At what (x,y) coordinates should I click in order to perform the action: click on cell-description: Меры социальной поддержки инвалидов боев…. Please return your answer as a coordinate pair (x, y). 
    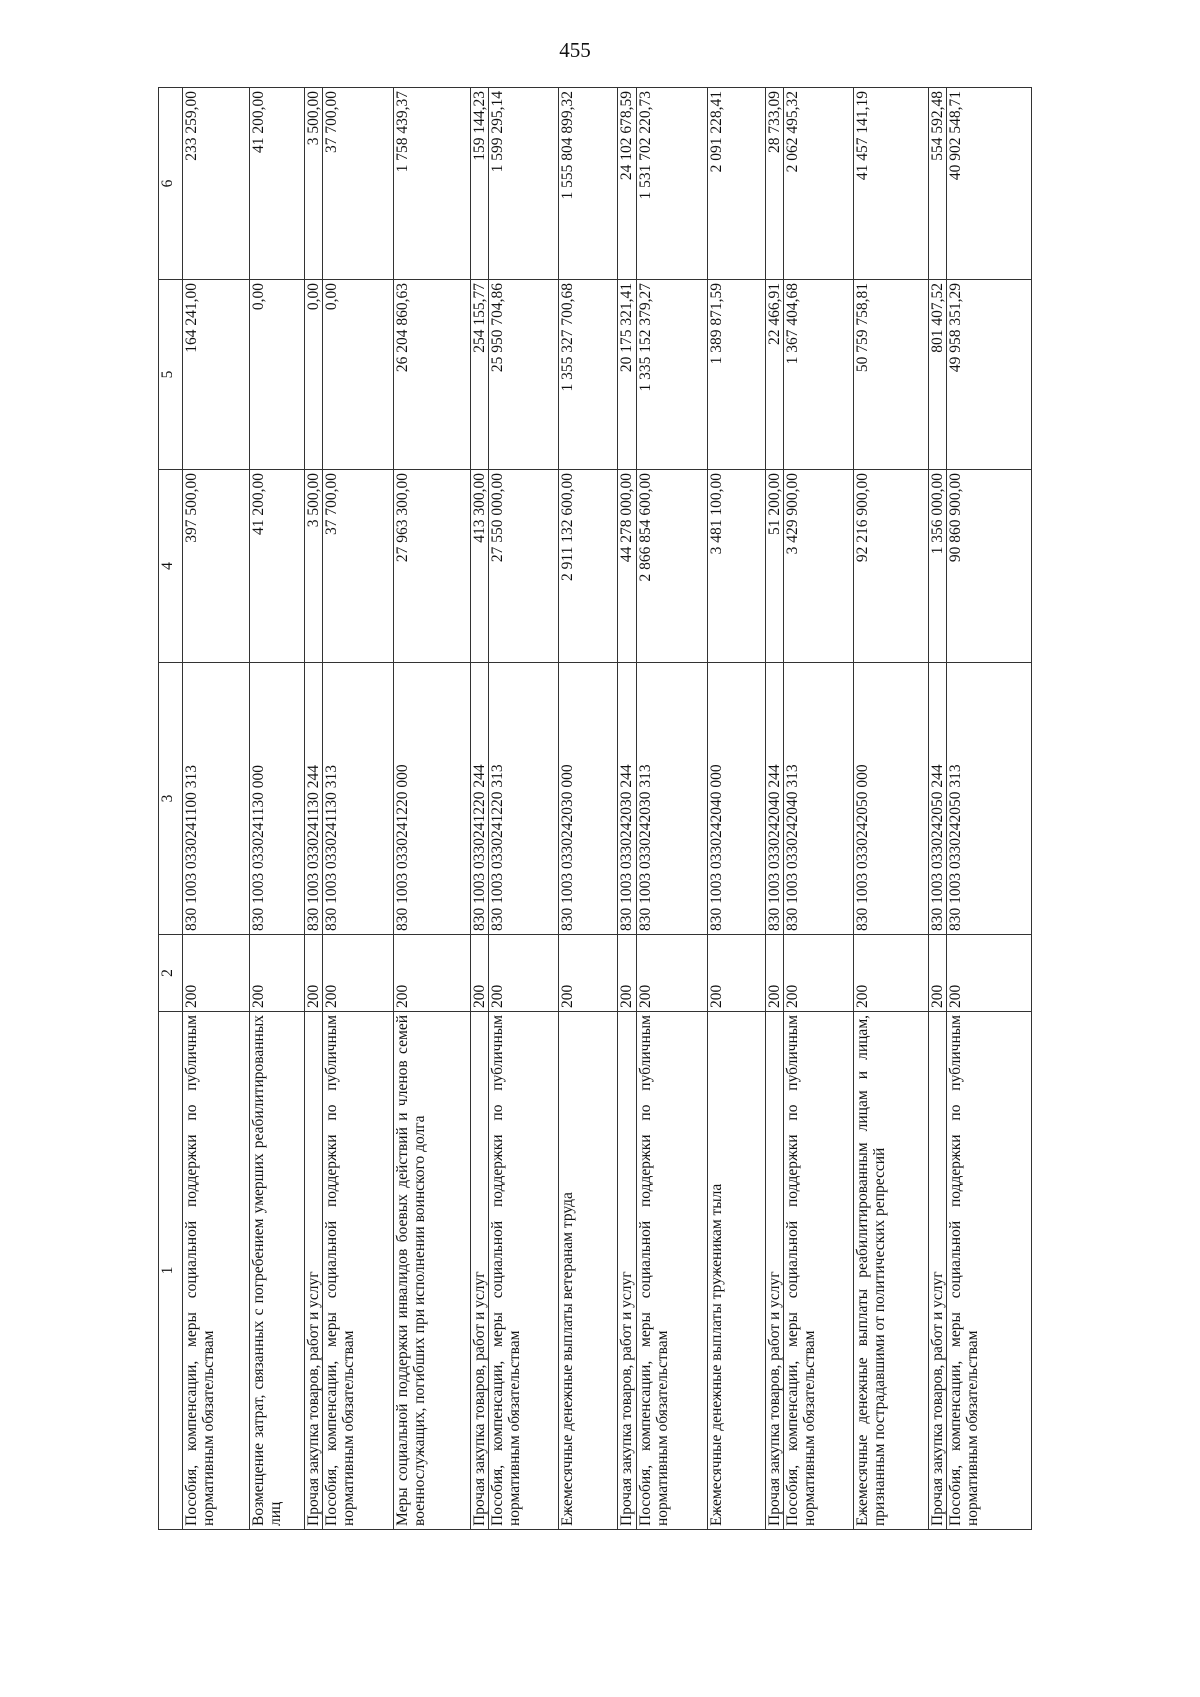
    Looking at the image, I should click on (432, 1270).